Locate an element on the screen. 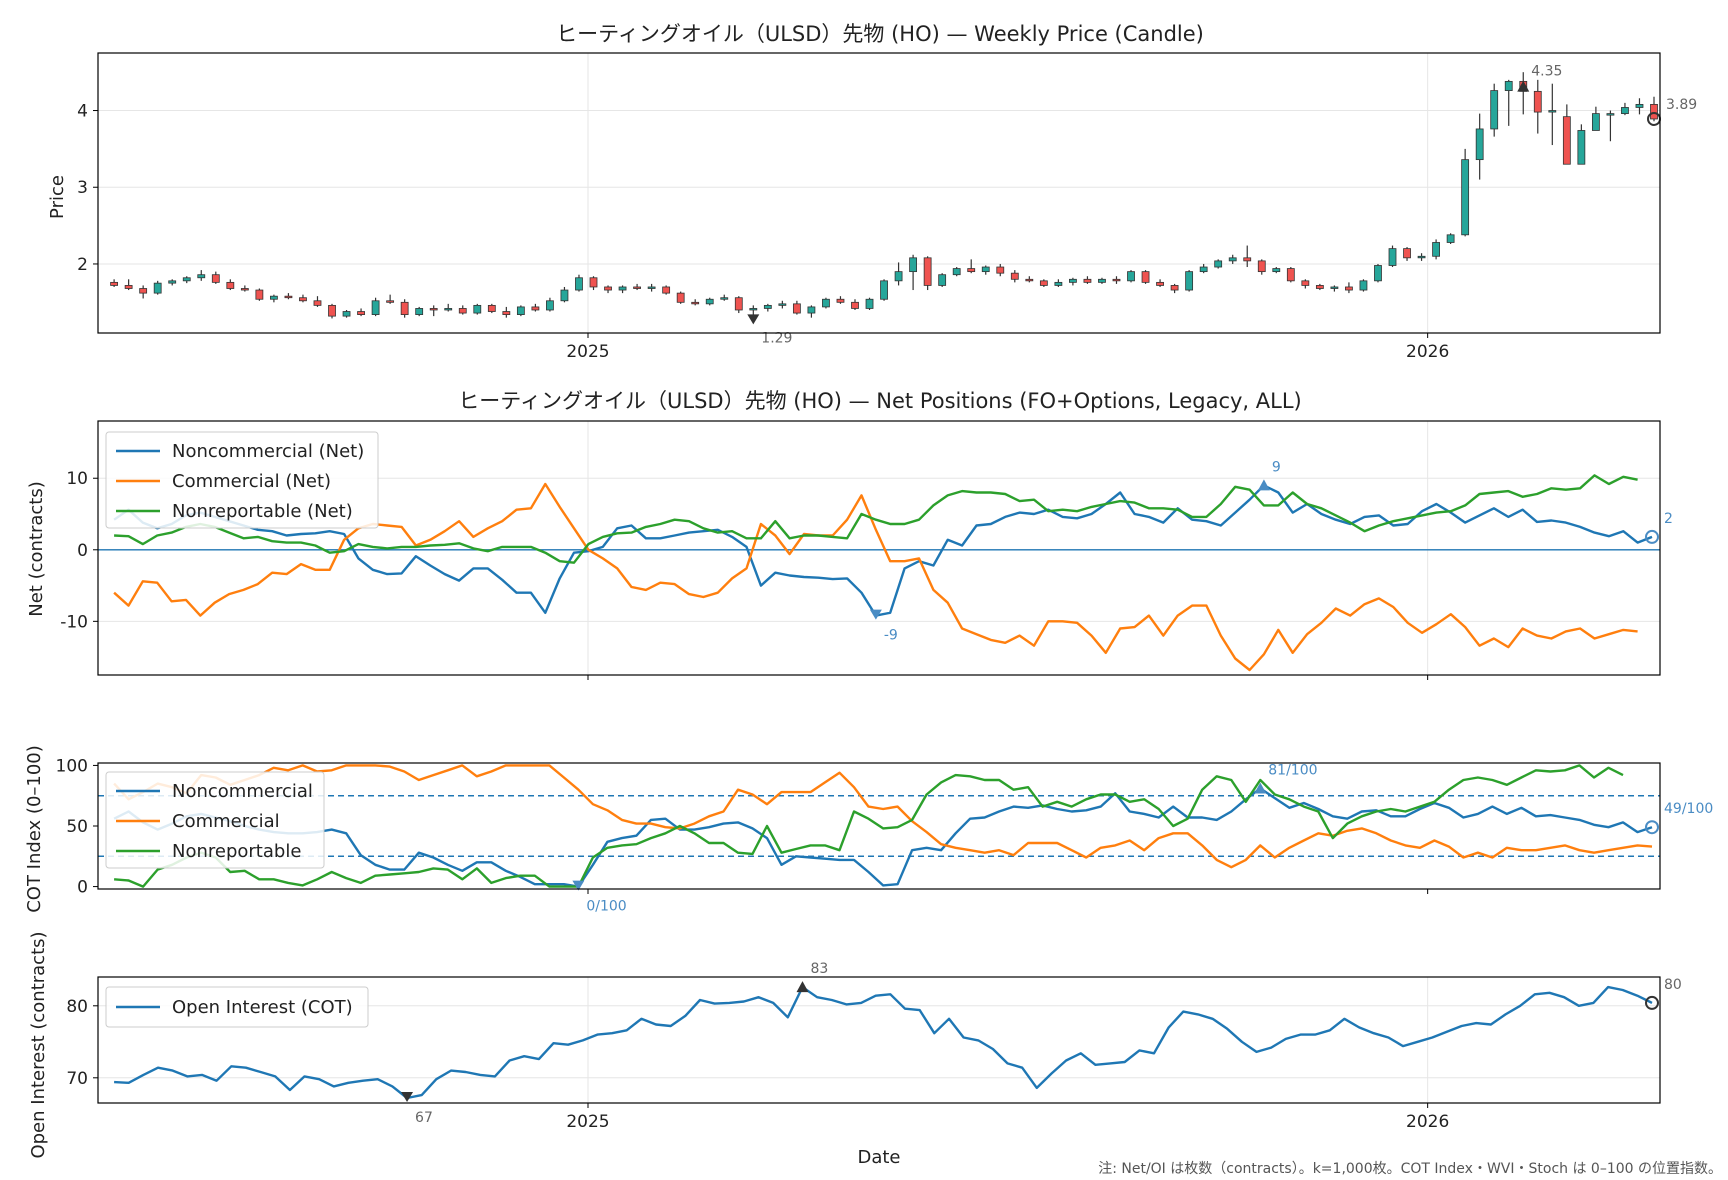  min-label: 0/100 is located at coordinates (606, 907).